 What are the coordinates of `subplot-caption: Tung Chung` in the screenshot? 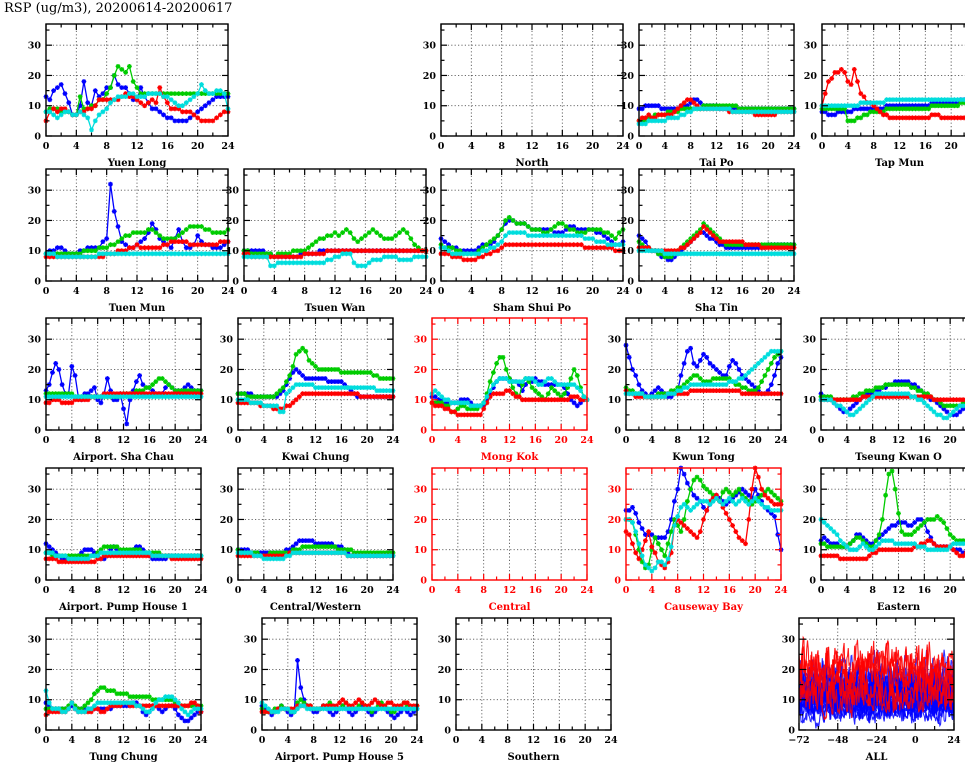 It's located at (123, 757).